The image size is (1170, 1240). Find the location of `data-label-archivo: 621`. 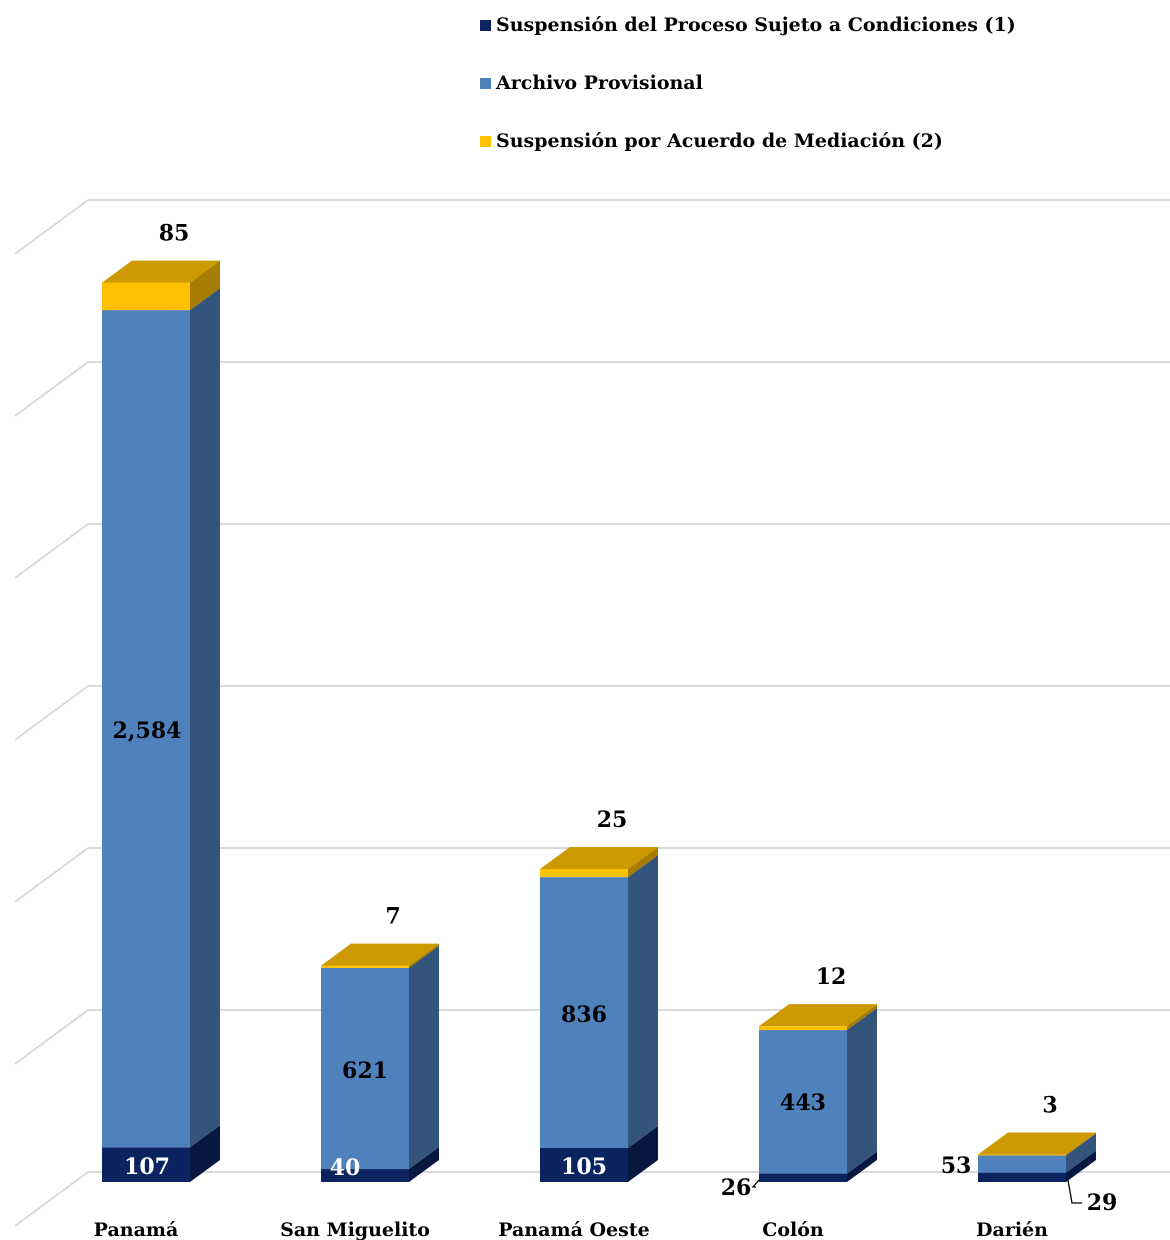

data-label-archivo: 621 is located at coordinates (365, 1071).